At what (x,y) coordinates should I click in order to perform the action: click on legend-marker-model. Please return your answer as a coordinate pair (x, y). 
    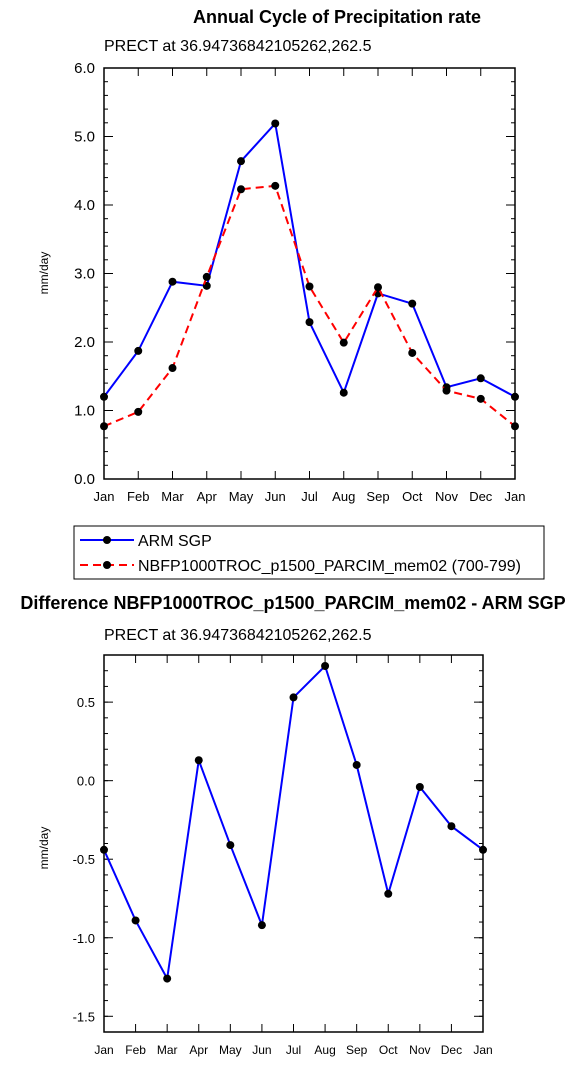
    Looking at the image, I should click on (107, 565).